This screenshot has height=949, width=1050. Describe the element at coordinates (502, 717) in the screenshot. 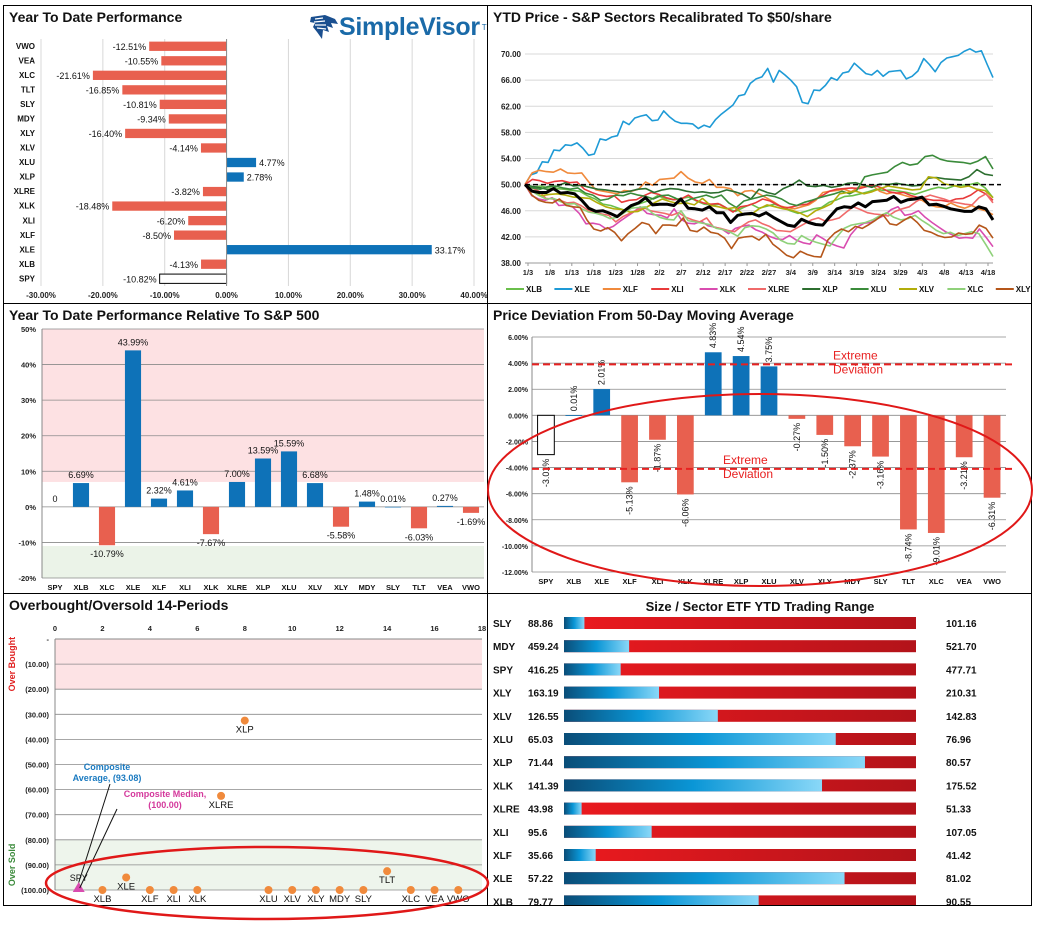

I see `ticker-label: XLV` at that location.